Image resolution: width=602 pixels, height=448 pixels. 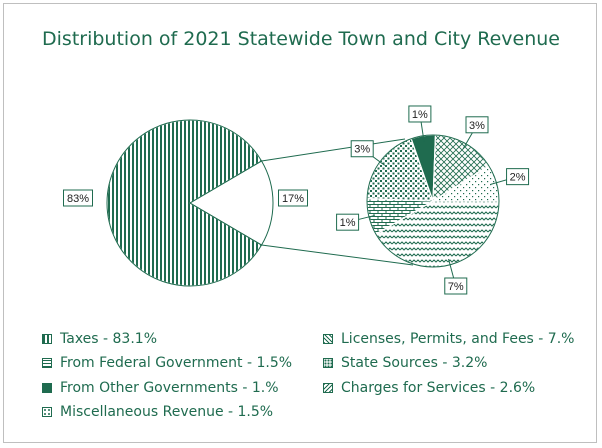 I want to click on legend-swatch-brick-icon, so click(x=47, y=363).